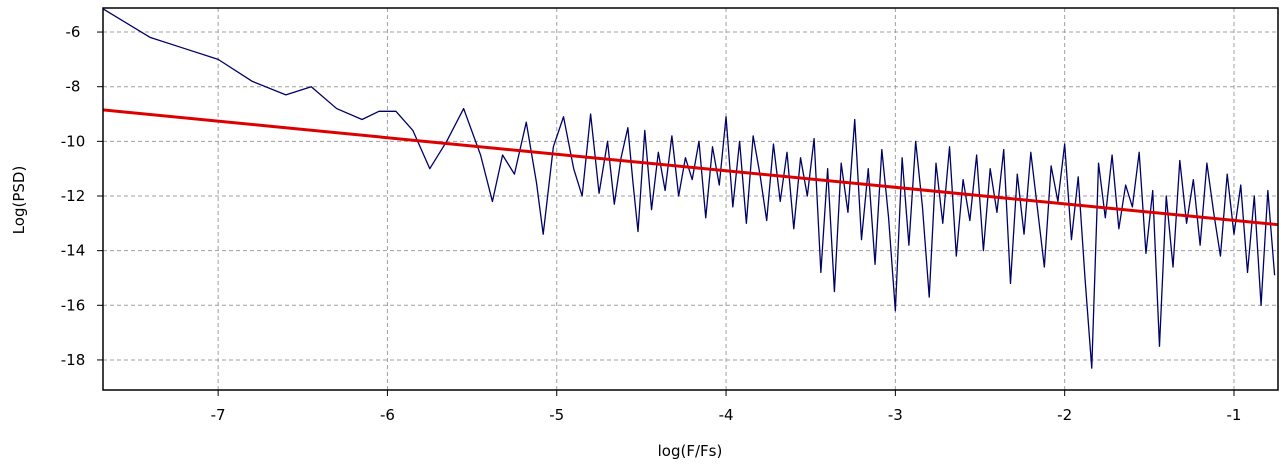 This screenshot has width=1281, height=464. I want to click on x-tick-label: -1, so click(1233, 415).